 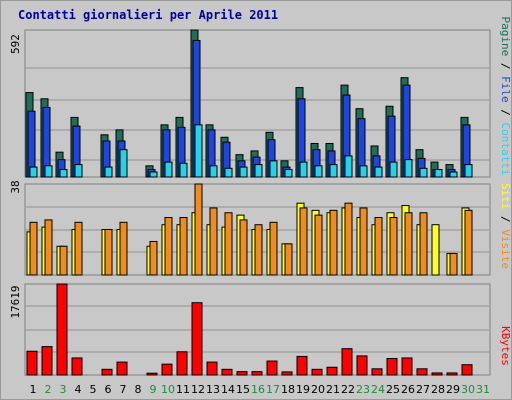 What do you see at coordinates (333, 389) in the screenshot?
I see `day-label-21: 21` at bounding box center [333, 389].